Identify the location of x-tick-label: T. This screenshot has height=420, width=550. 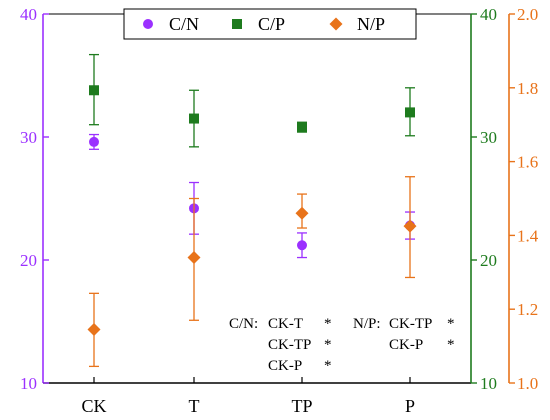
(194, 406).